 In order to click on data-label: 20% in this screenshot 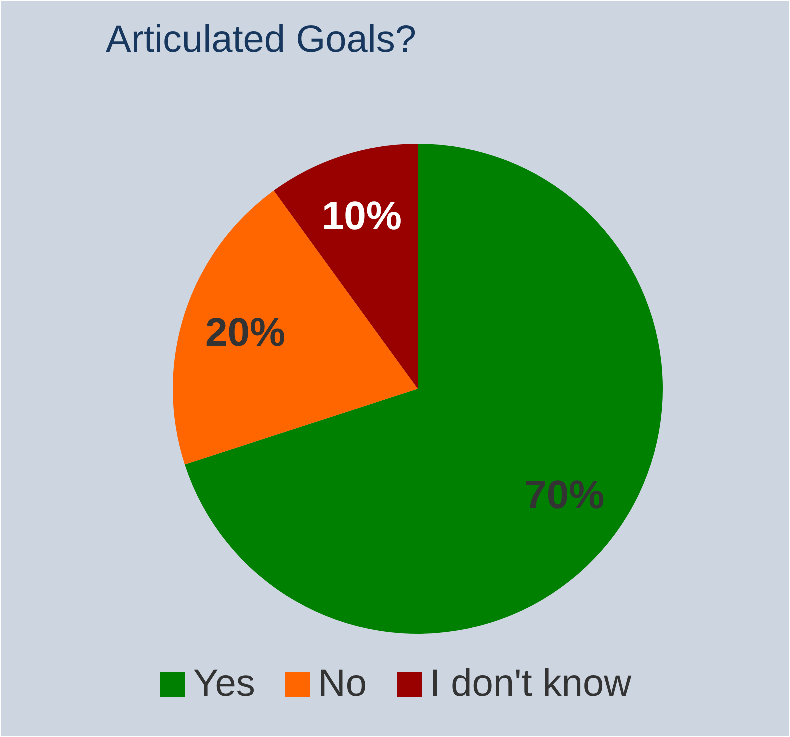, I will do `click(246, 332)`.